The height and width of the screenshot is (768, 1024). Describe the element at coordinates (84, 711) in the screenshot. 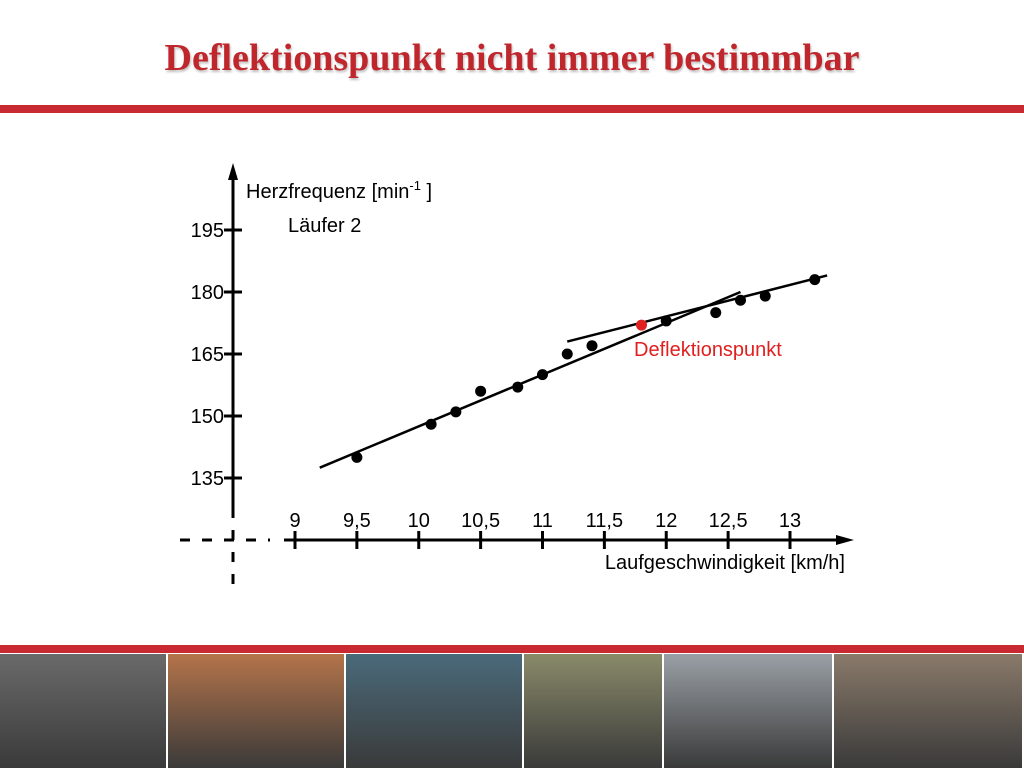

I see `photo-team-training` at that location.